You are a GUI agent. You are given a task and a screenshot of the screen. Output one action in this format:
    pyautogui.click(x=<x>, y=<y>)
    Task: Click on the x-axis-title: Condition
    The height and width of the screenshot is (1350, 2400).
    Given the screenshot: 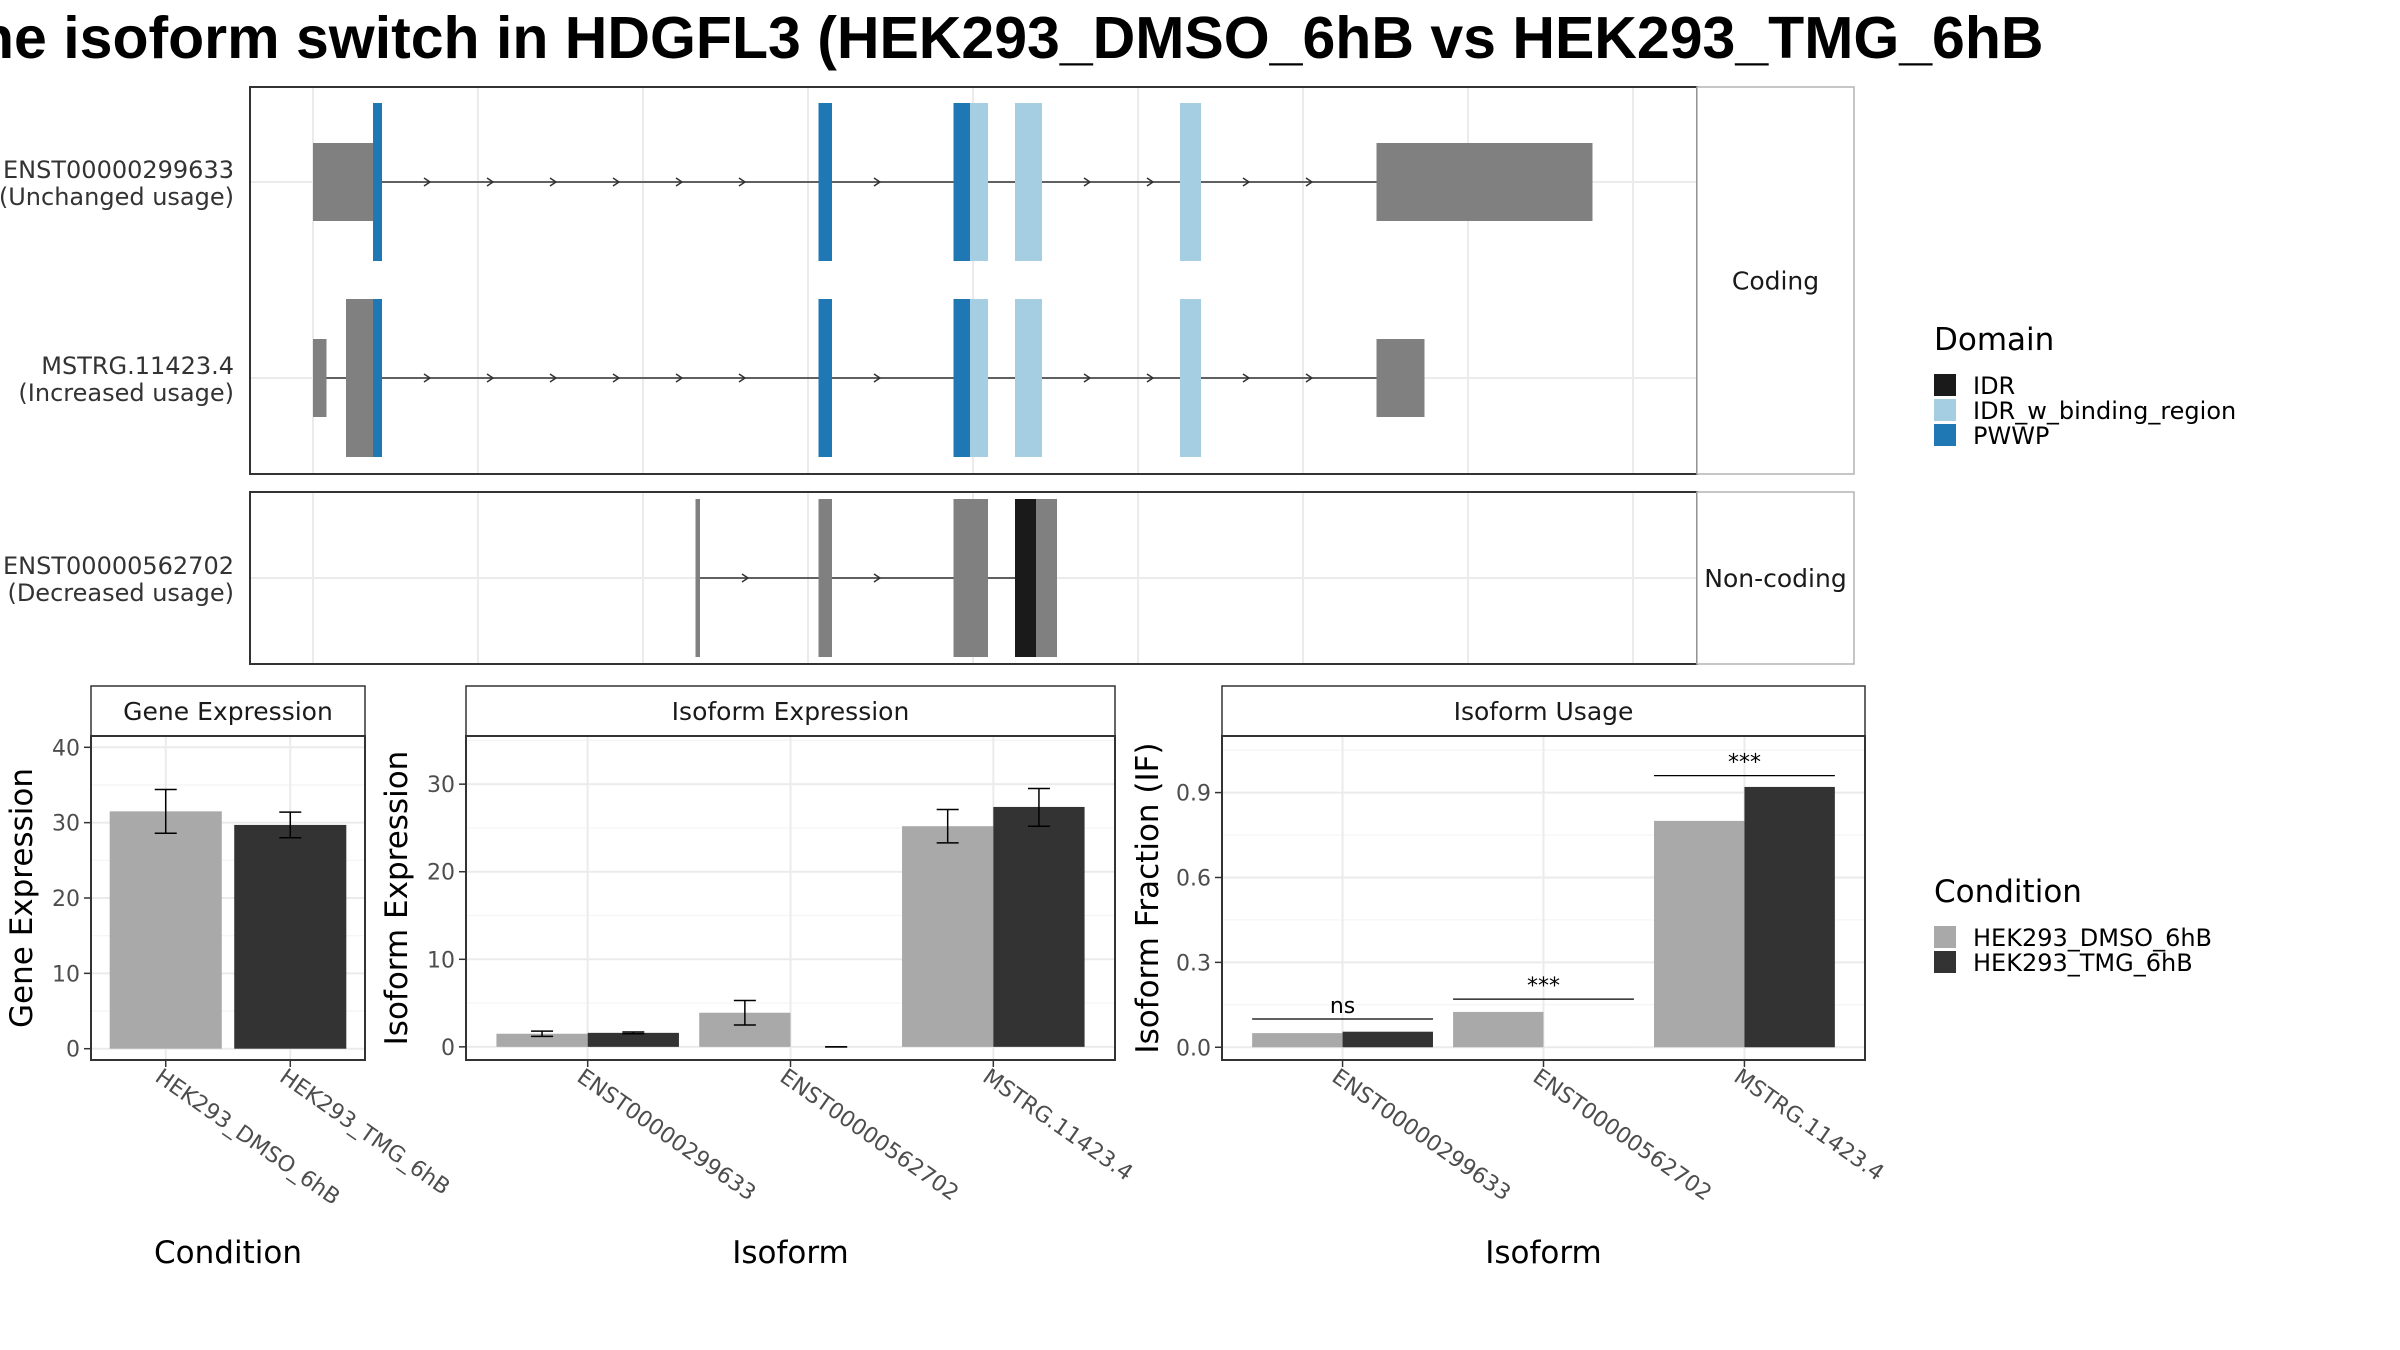 What is the action you would take?
    pyautogui.click(x=228, y=1253)
    